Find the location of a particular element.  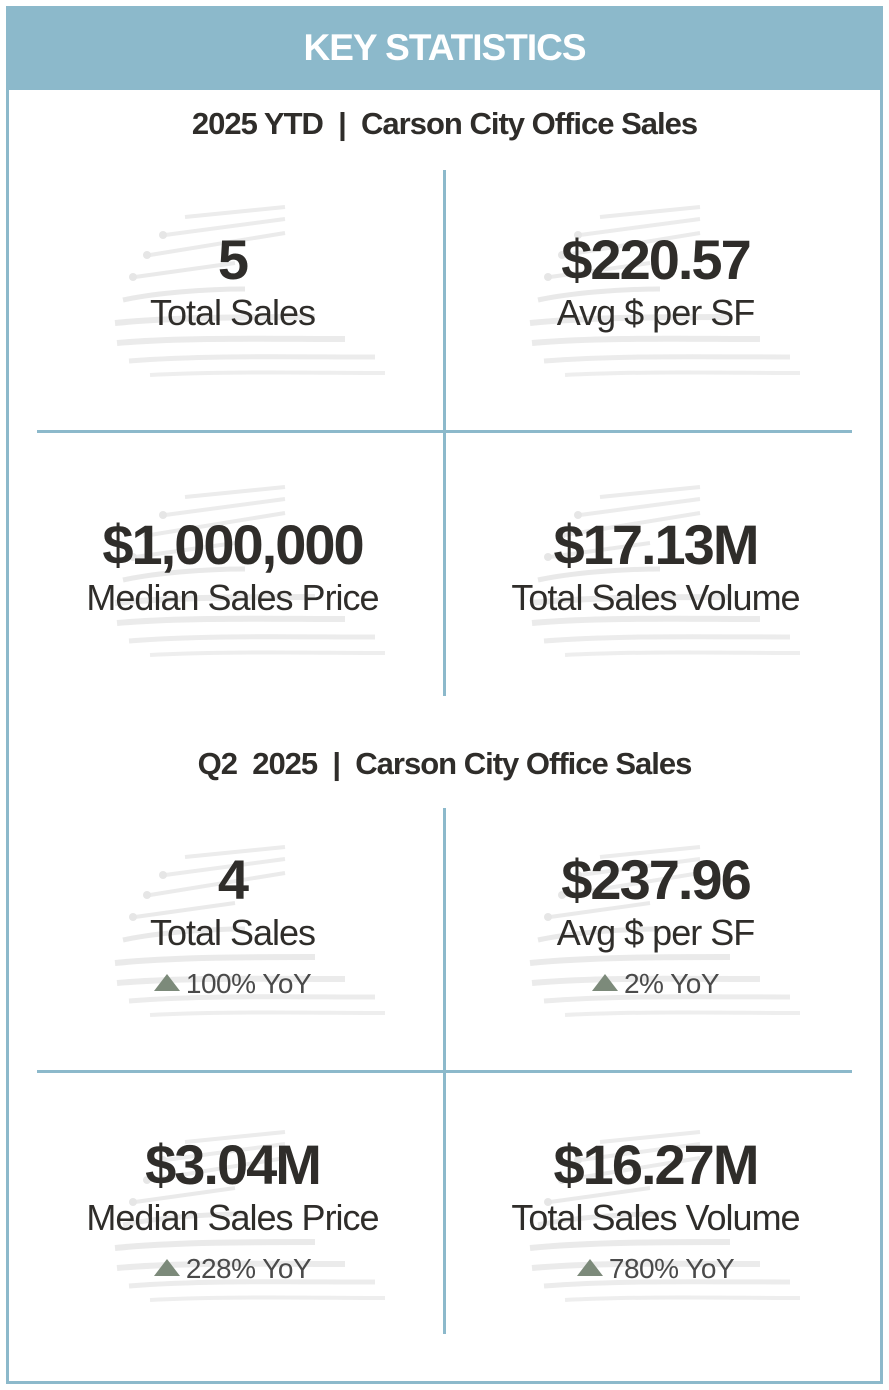

yoy-change: 2% YoY is located at coordinates (655, 984).